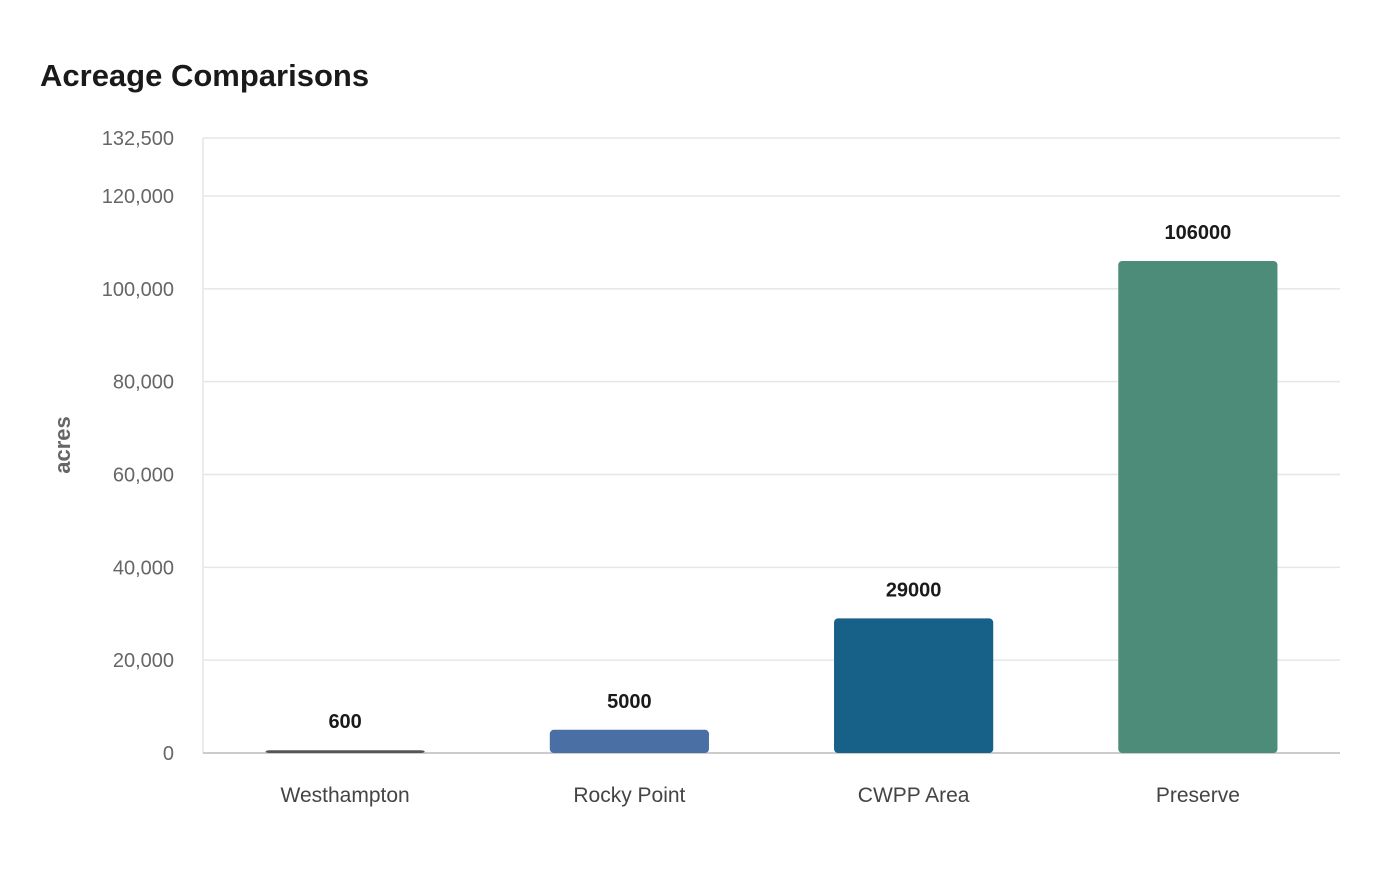 The height and width of the screenshot is (880, 1400). Describe the element at coordinates (138, 197) in the screenshot. I see `y-tick-label: 120,000` at that location.